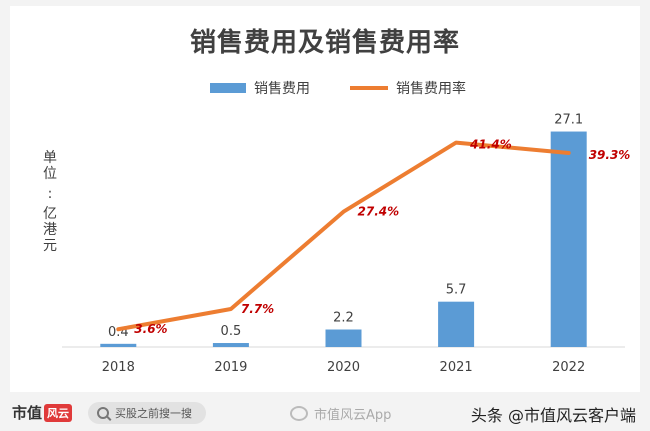 The width and height of the screenshot is (650, 431). Describe the element at coordinates (50, 174) in the screenshot. I see `y-axis-label-char: 位` at that location.